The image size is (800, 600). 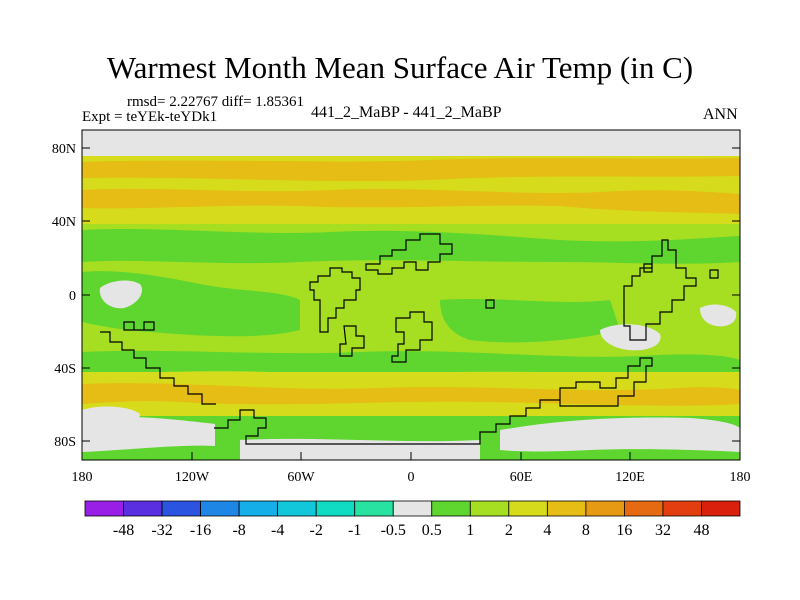 I want to click on x-tick-label-60w: 60W, so click(x=301, y=477).